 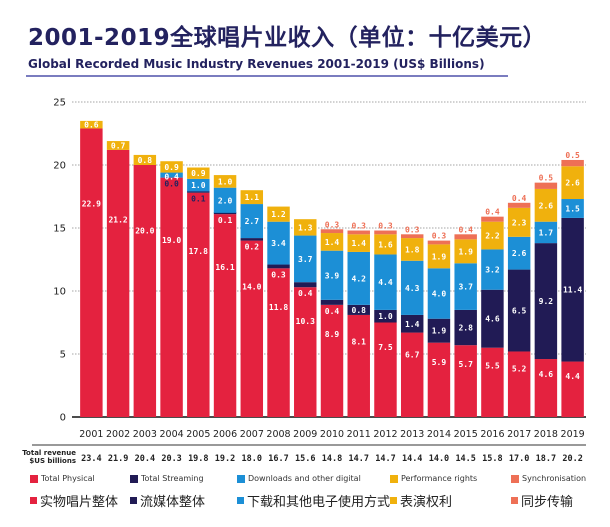 I want to click on total-revenue-value: 18.0, so click(x=252, y=459).